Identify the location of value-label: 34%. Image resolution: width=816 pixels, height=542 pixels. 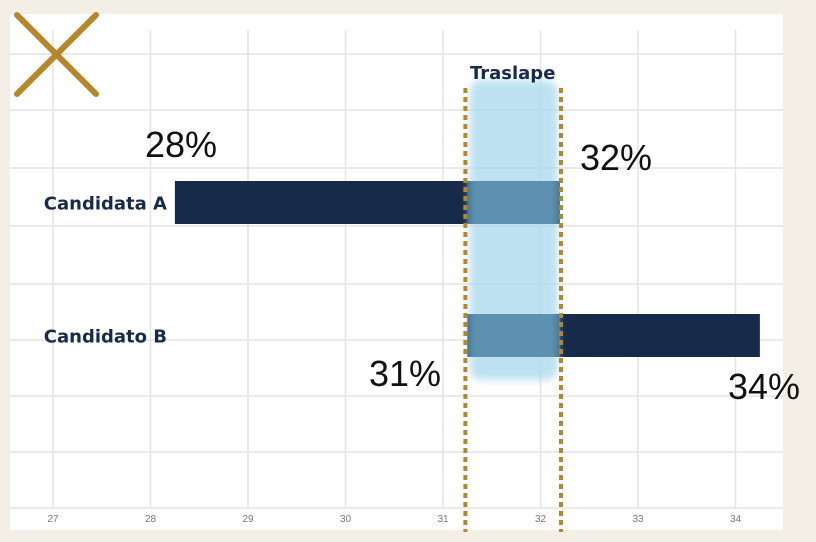
(764, 386).